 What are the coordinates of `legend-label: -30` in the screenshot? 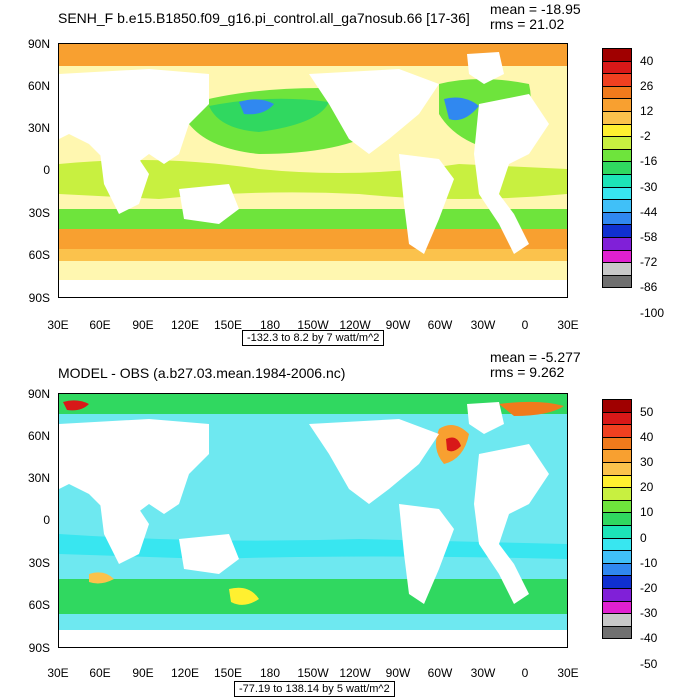 It's located at (649, 186).